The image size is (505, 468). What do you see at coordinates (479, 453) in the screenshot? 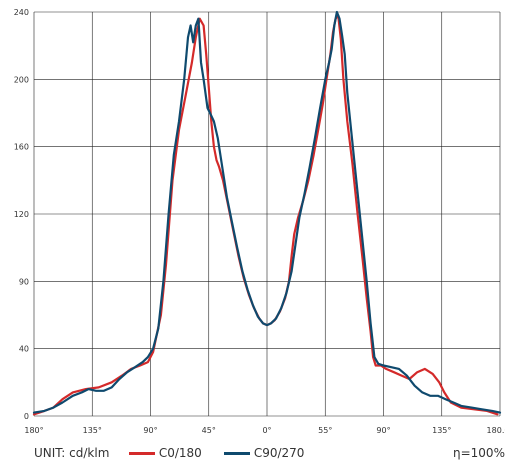
I see `efficiency-label: η=100%` at bounding box center [479, 453].